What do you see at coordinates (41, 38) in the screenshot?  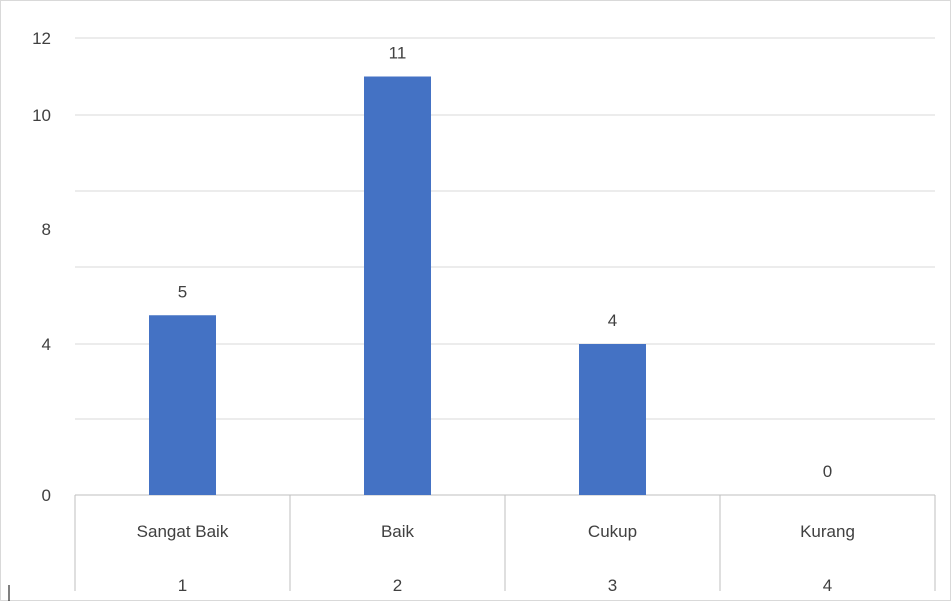 I see `y-tick-label-12: 12` at bounding box center [41, 38].